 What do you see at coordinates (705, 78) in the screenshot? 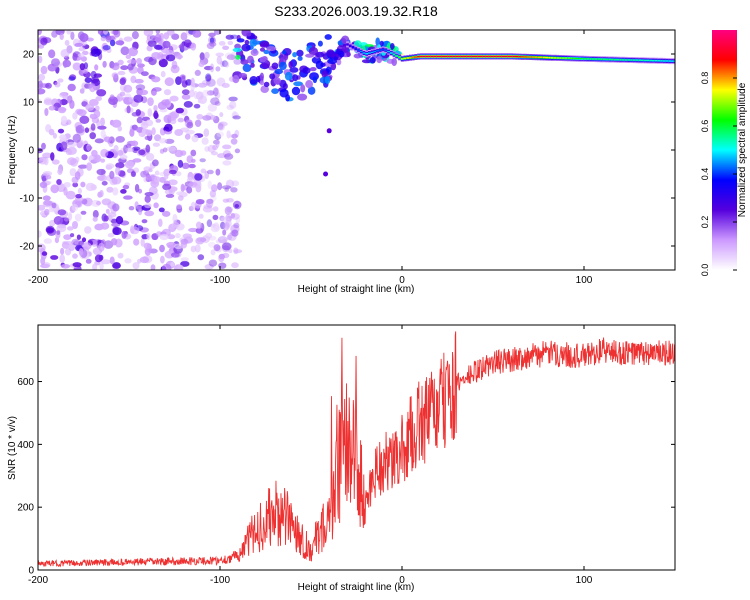
I see `colorbar-tick-label: 0.8` at bounding box center [705, 78].